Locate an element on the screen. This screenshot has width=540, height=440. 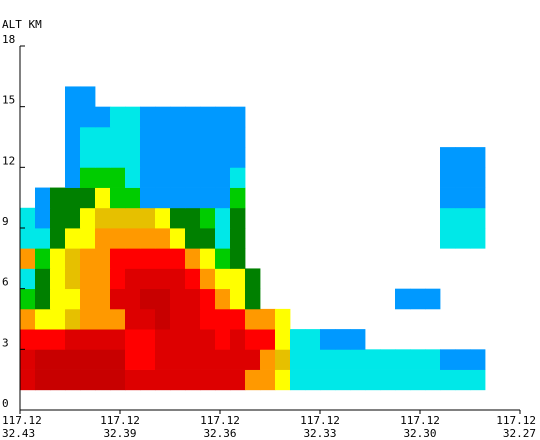
x-tick-label-lat: 32.33 is located at coordinates (319, 433).